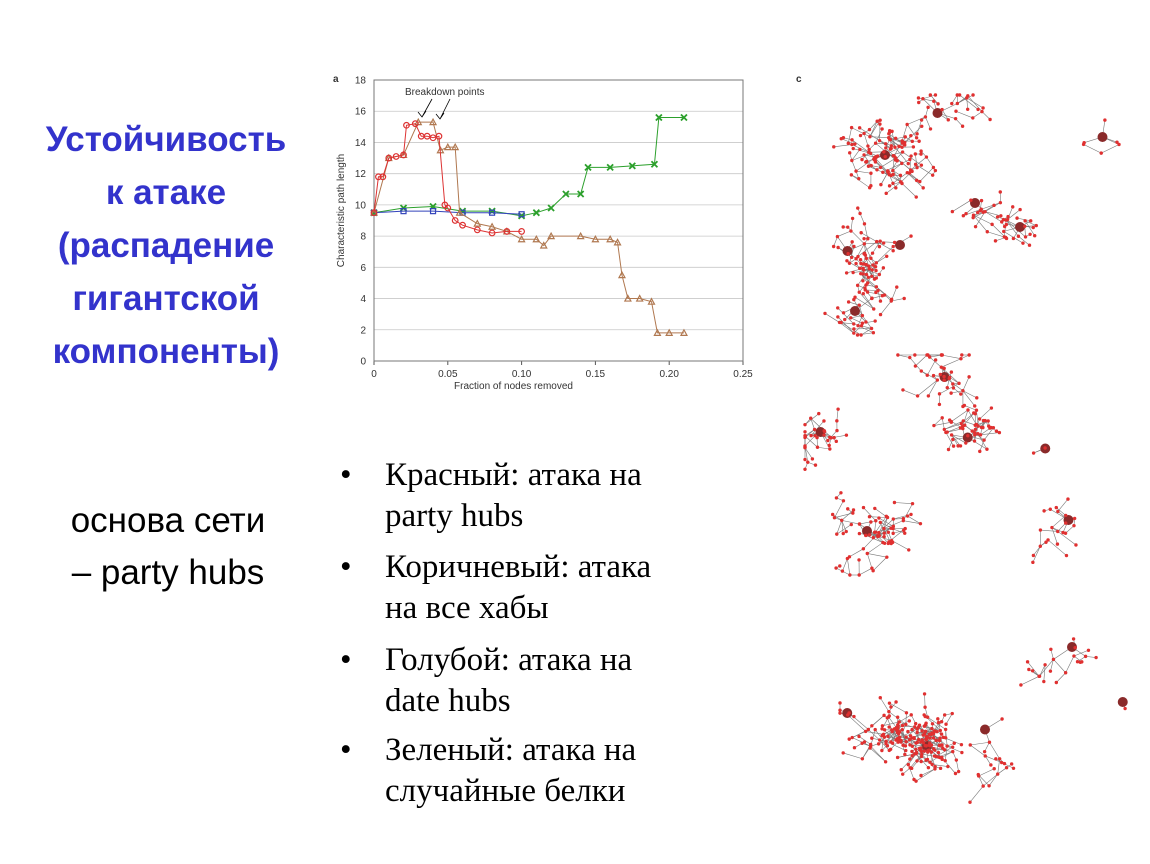 This screenshot has height=864, width=1150. Describe the element at coordinates (513, 475) in the screenshot. I see `bullet-text: Красный: атака на` at that location.